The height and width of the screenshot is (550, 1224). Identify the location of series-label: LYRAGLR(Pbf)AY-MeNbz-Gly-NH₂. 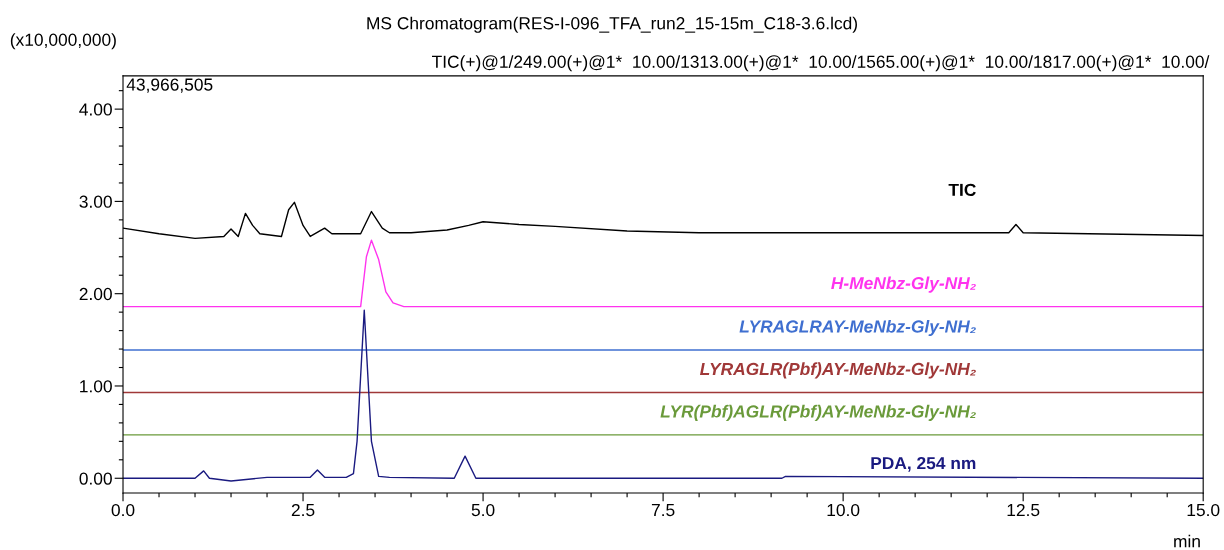
(837, 370).